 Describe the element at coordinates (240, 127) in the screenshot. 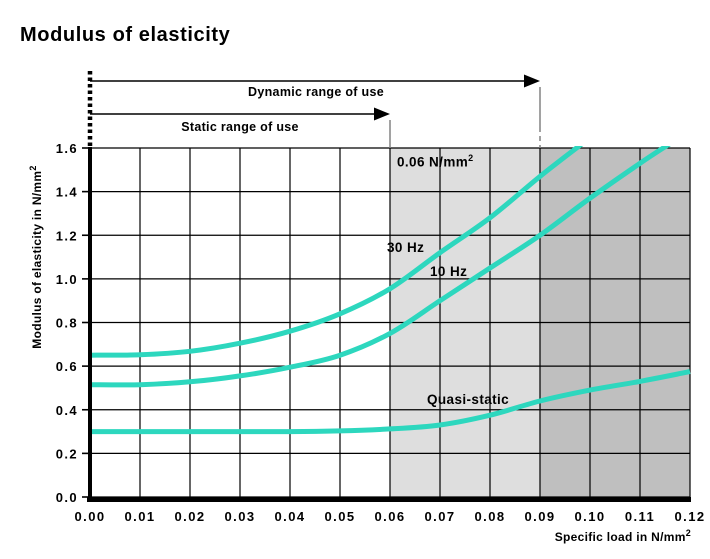

I see `static-range-label: Static range of use` at that location.